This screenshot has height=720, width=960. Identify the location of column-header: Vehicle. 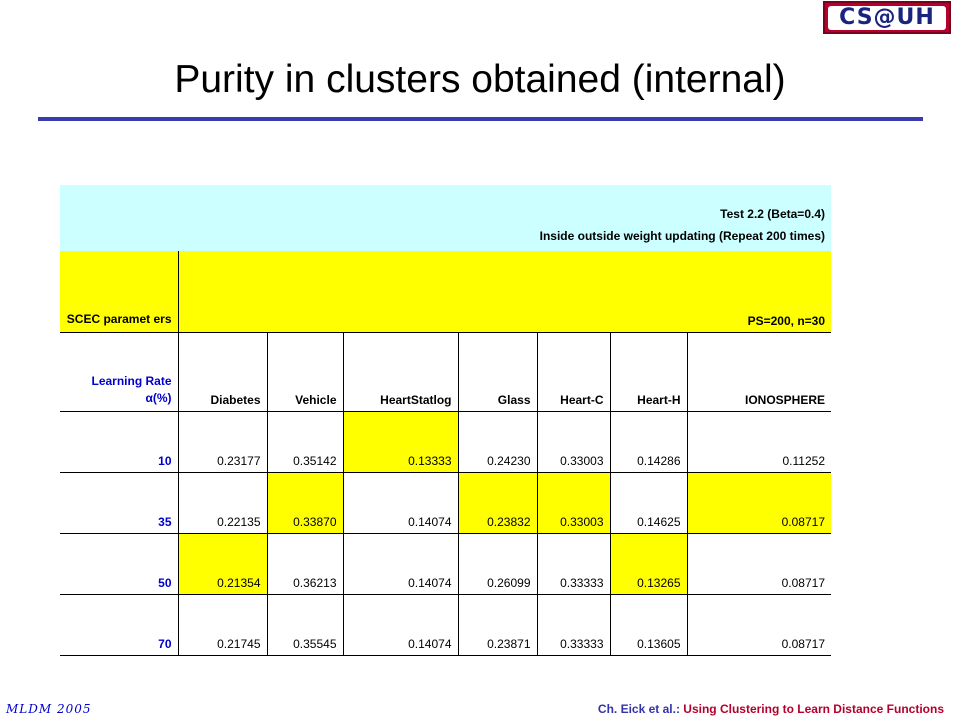
(304, 372).